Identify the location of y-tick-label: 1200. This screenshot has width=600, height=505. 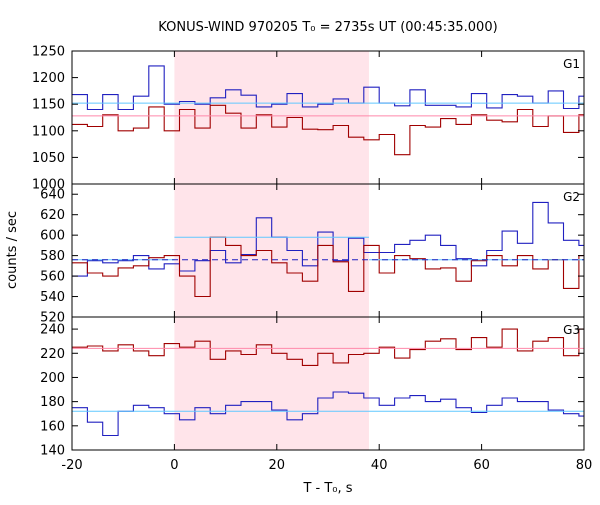
(48, 78).